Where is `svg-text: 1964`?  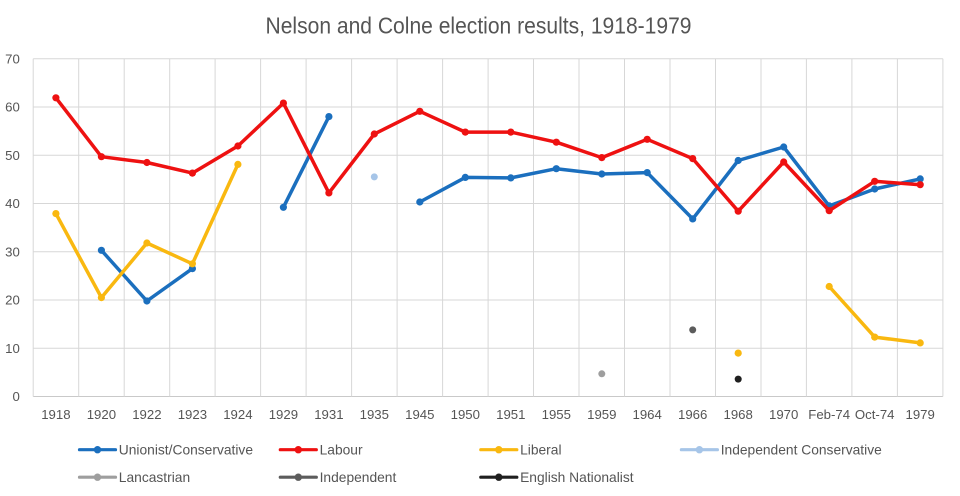 svg-text: 1964 is located at coordinates (647, 414).